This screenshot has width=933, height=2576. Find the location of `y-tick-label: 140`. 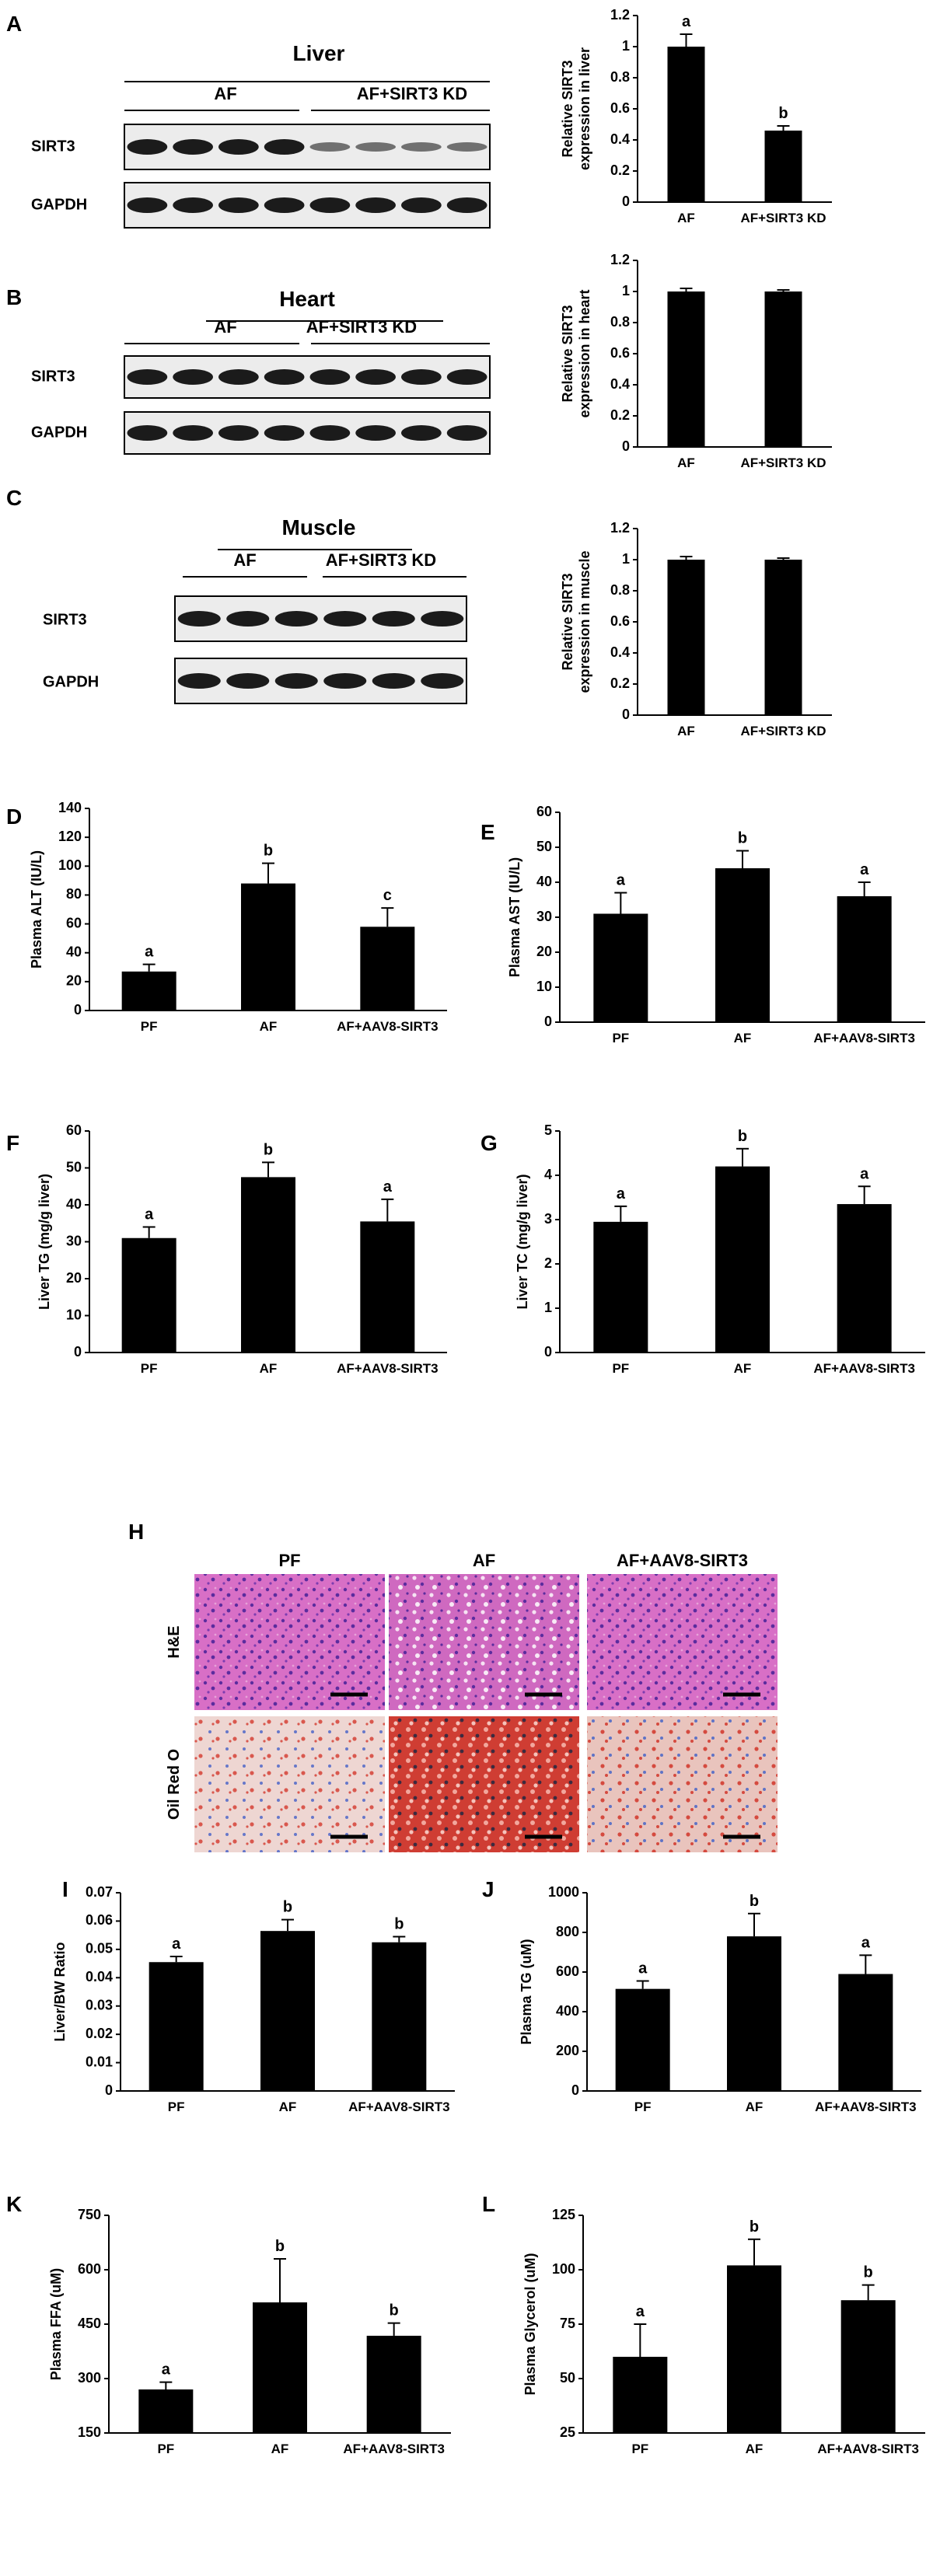

y-tick-label: 140 is located at coordinates (70, 808).